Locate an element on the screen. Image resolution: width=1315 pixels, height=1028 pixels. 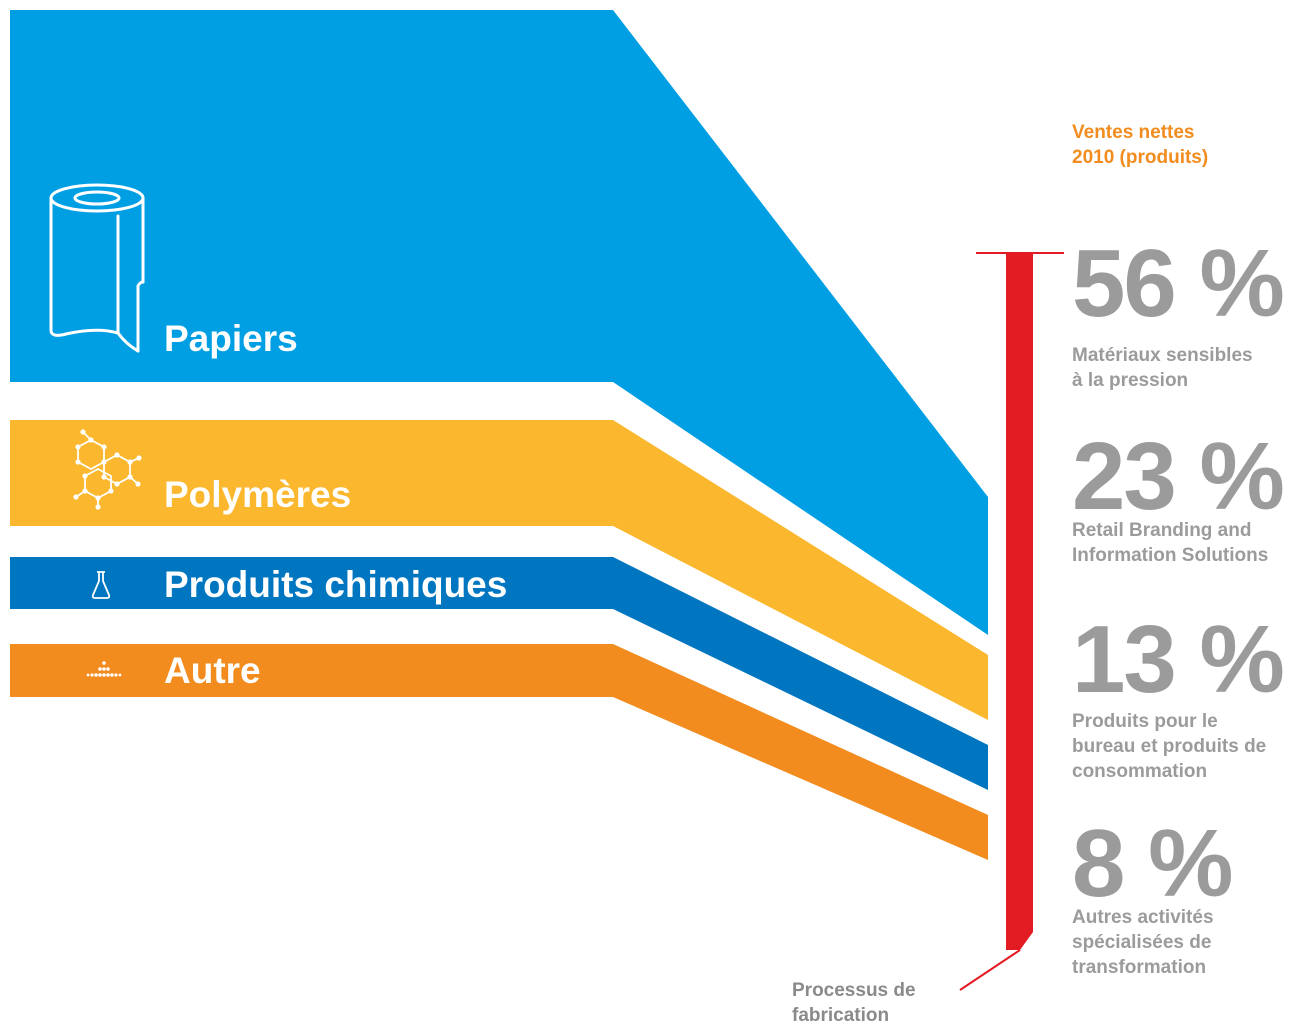
dots-icon is located at coordinates (104, 669).